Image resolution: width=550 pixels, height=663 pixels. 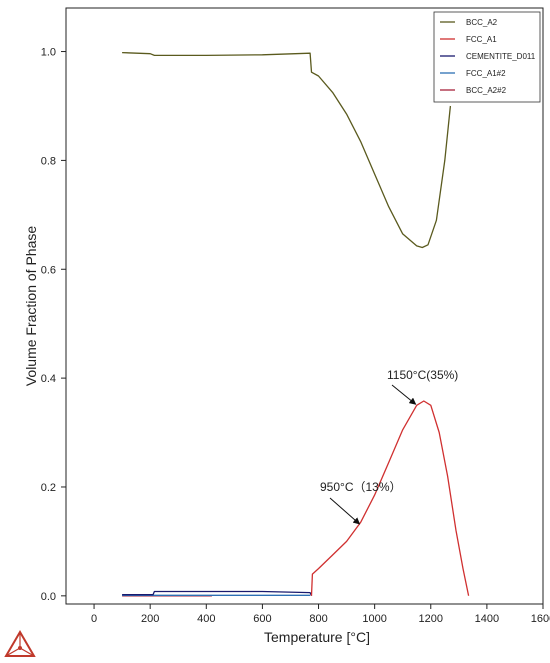 I want to click on legend-label: BCC_A2, so click(x=482, y=22).